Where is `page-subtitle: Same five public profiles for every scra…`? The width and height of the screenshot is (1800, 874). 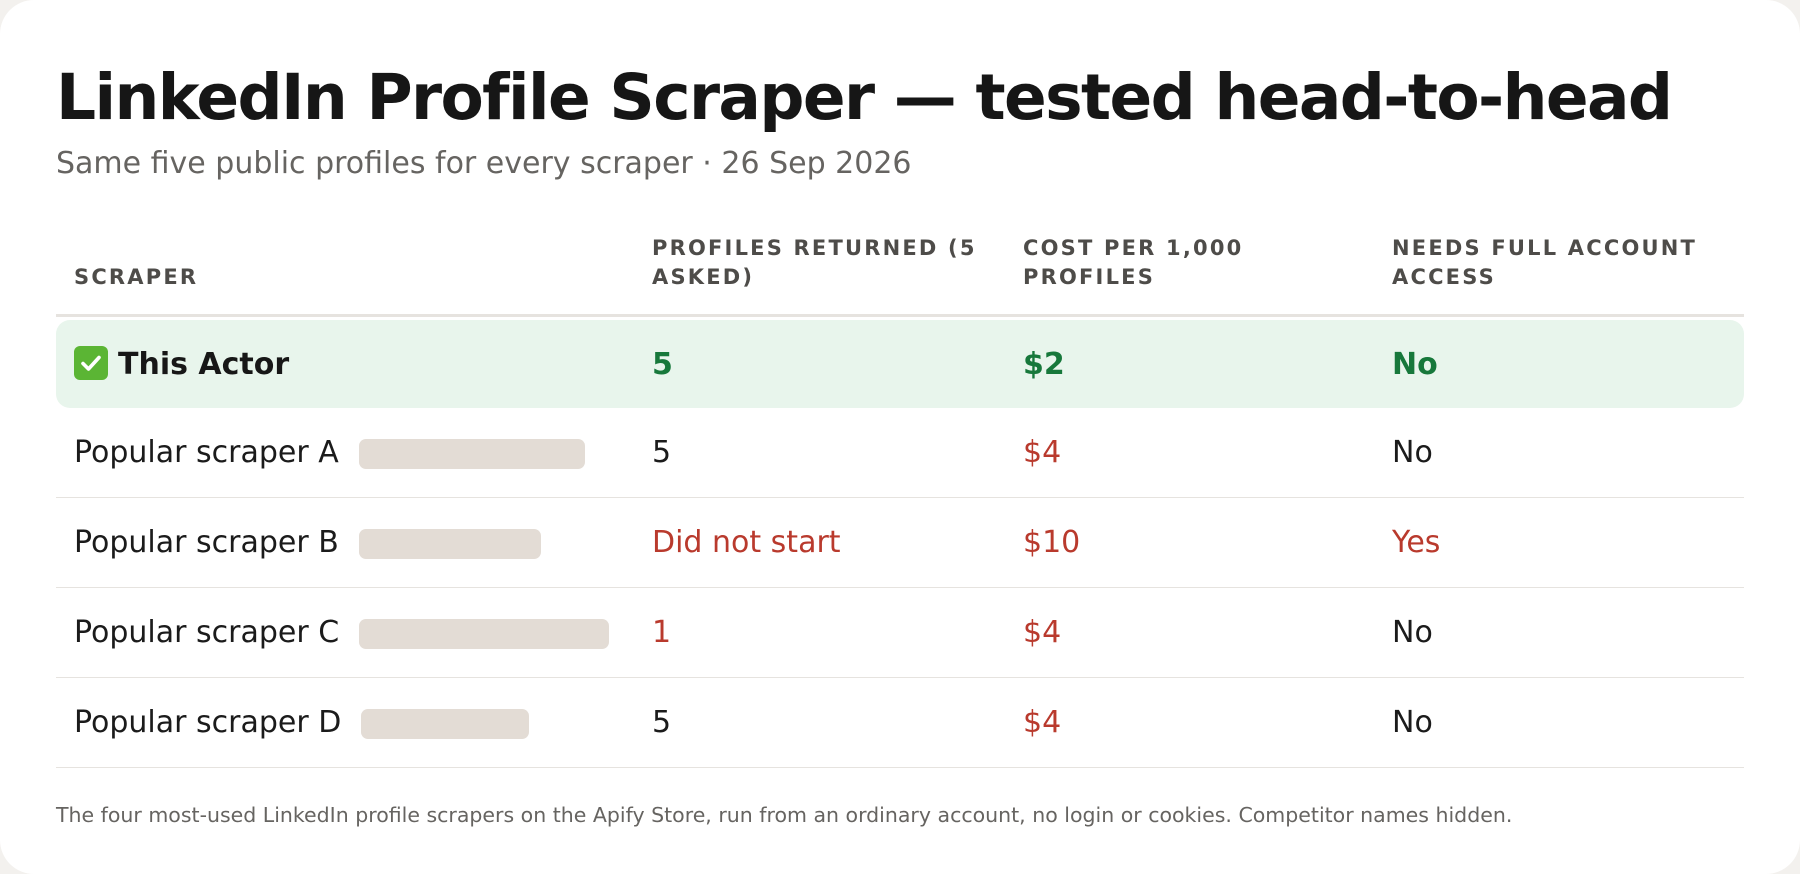 page-subtitle: Same five public profiles for every scra… is located at coordinates (484, 163).